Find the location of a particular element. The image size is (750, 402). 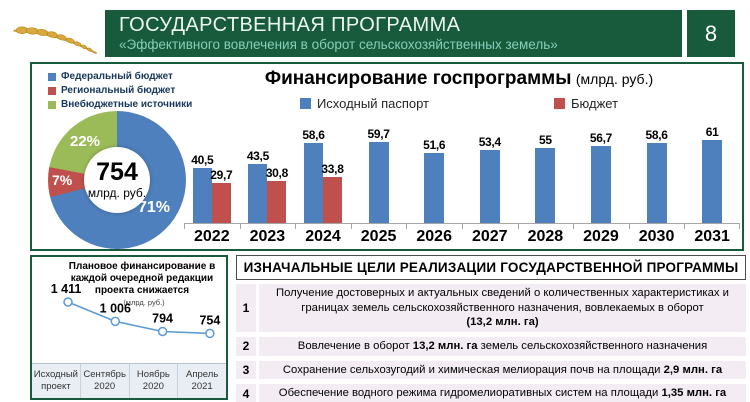

bar-year-label: 2029 is located at coordinates (601, 236).